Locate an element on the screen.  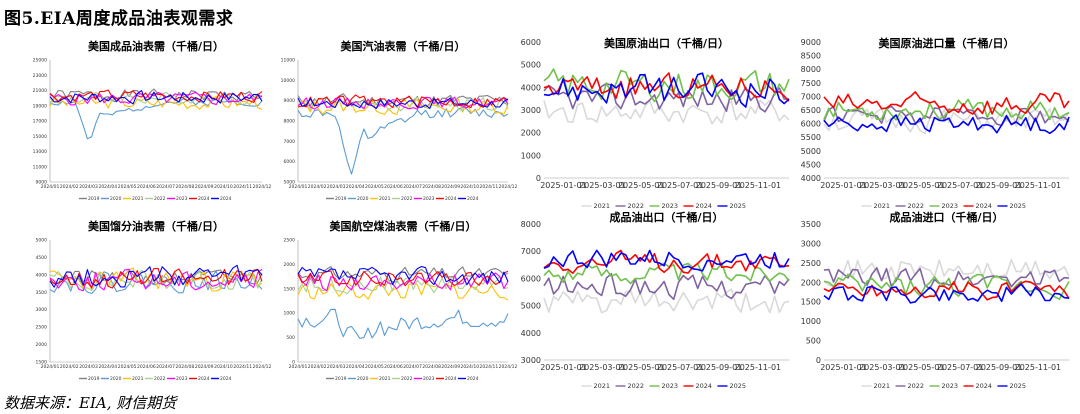
y-tick-label: 7000 is located at coordinates (290, 142).